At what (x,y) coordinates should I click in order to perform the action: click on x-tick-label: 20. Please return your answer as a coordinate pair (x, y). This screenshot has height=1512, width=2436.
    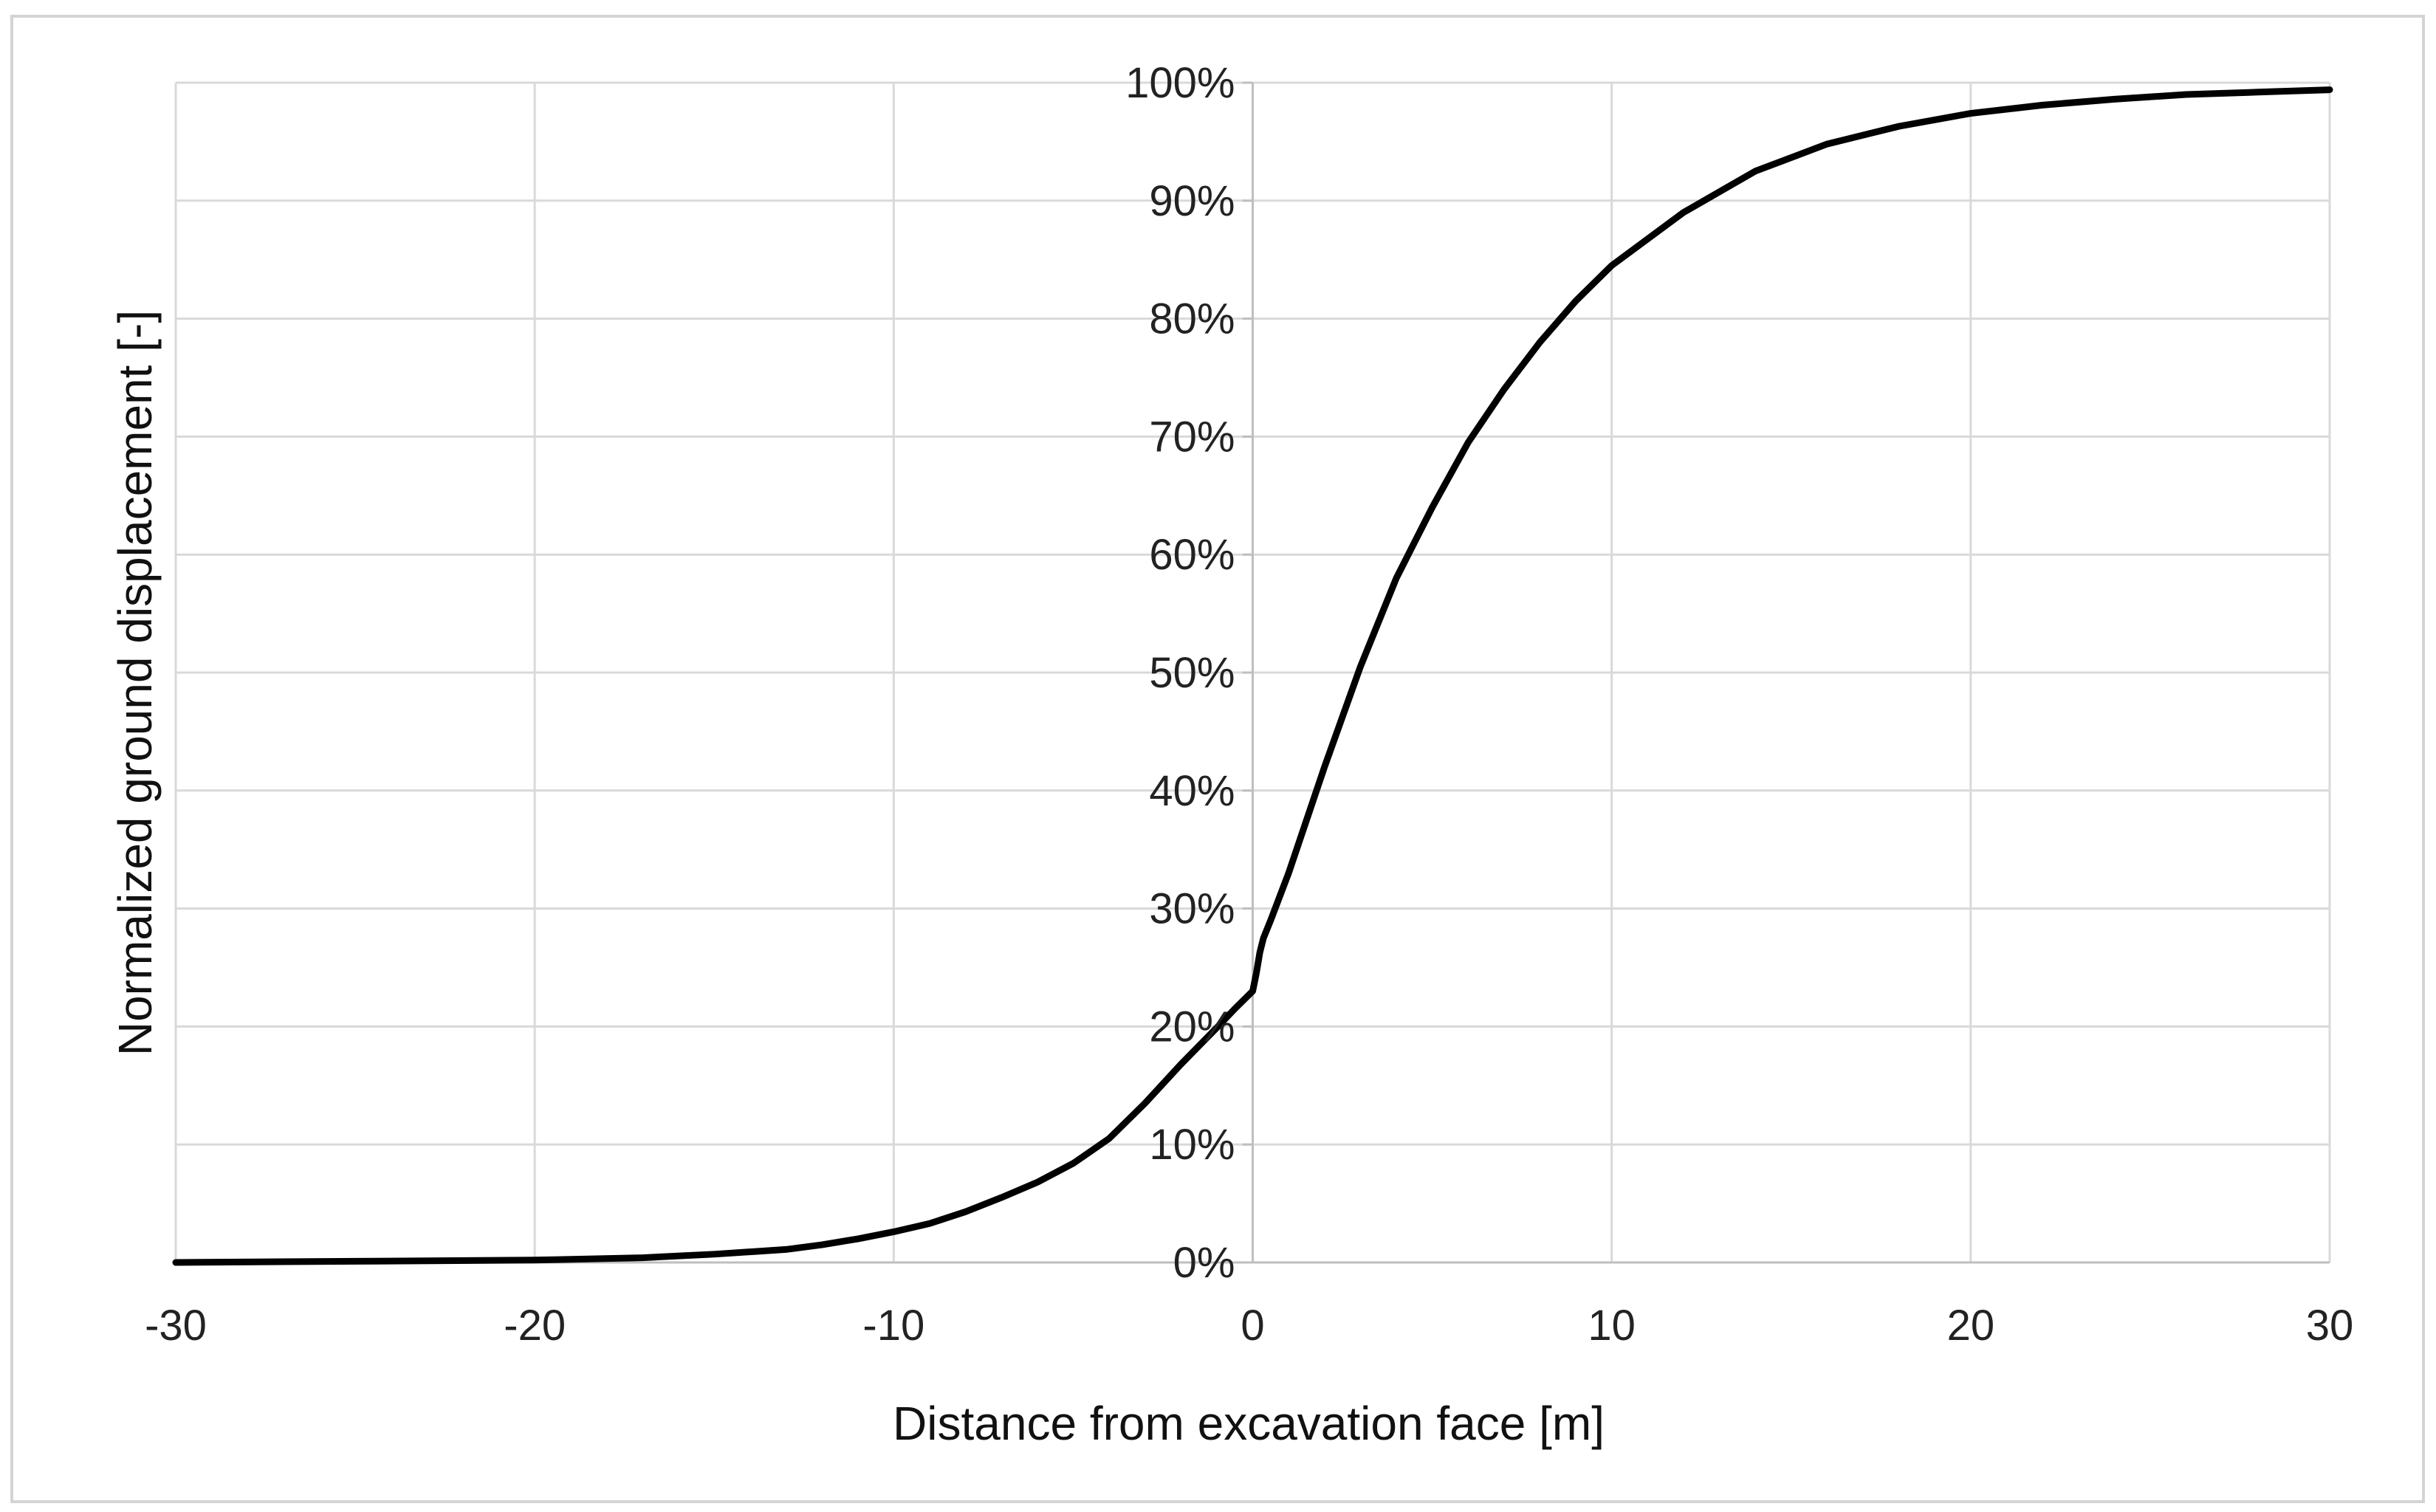
    Looking at the image, I should click on (1971, 1326).